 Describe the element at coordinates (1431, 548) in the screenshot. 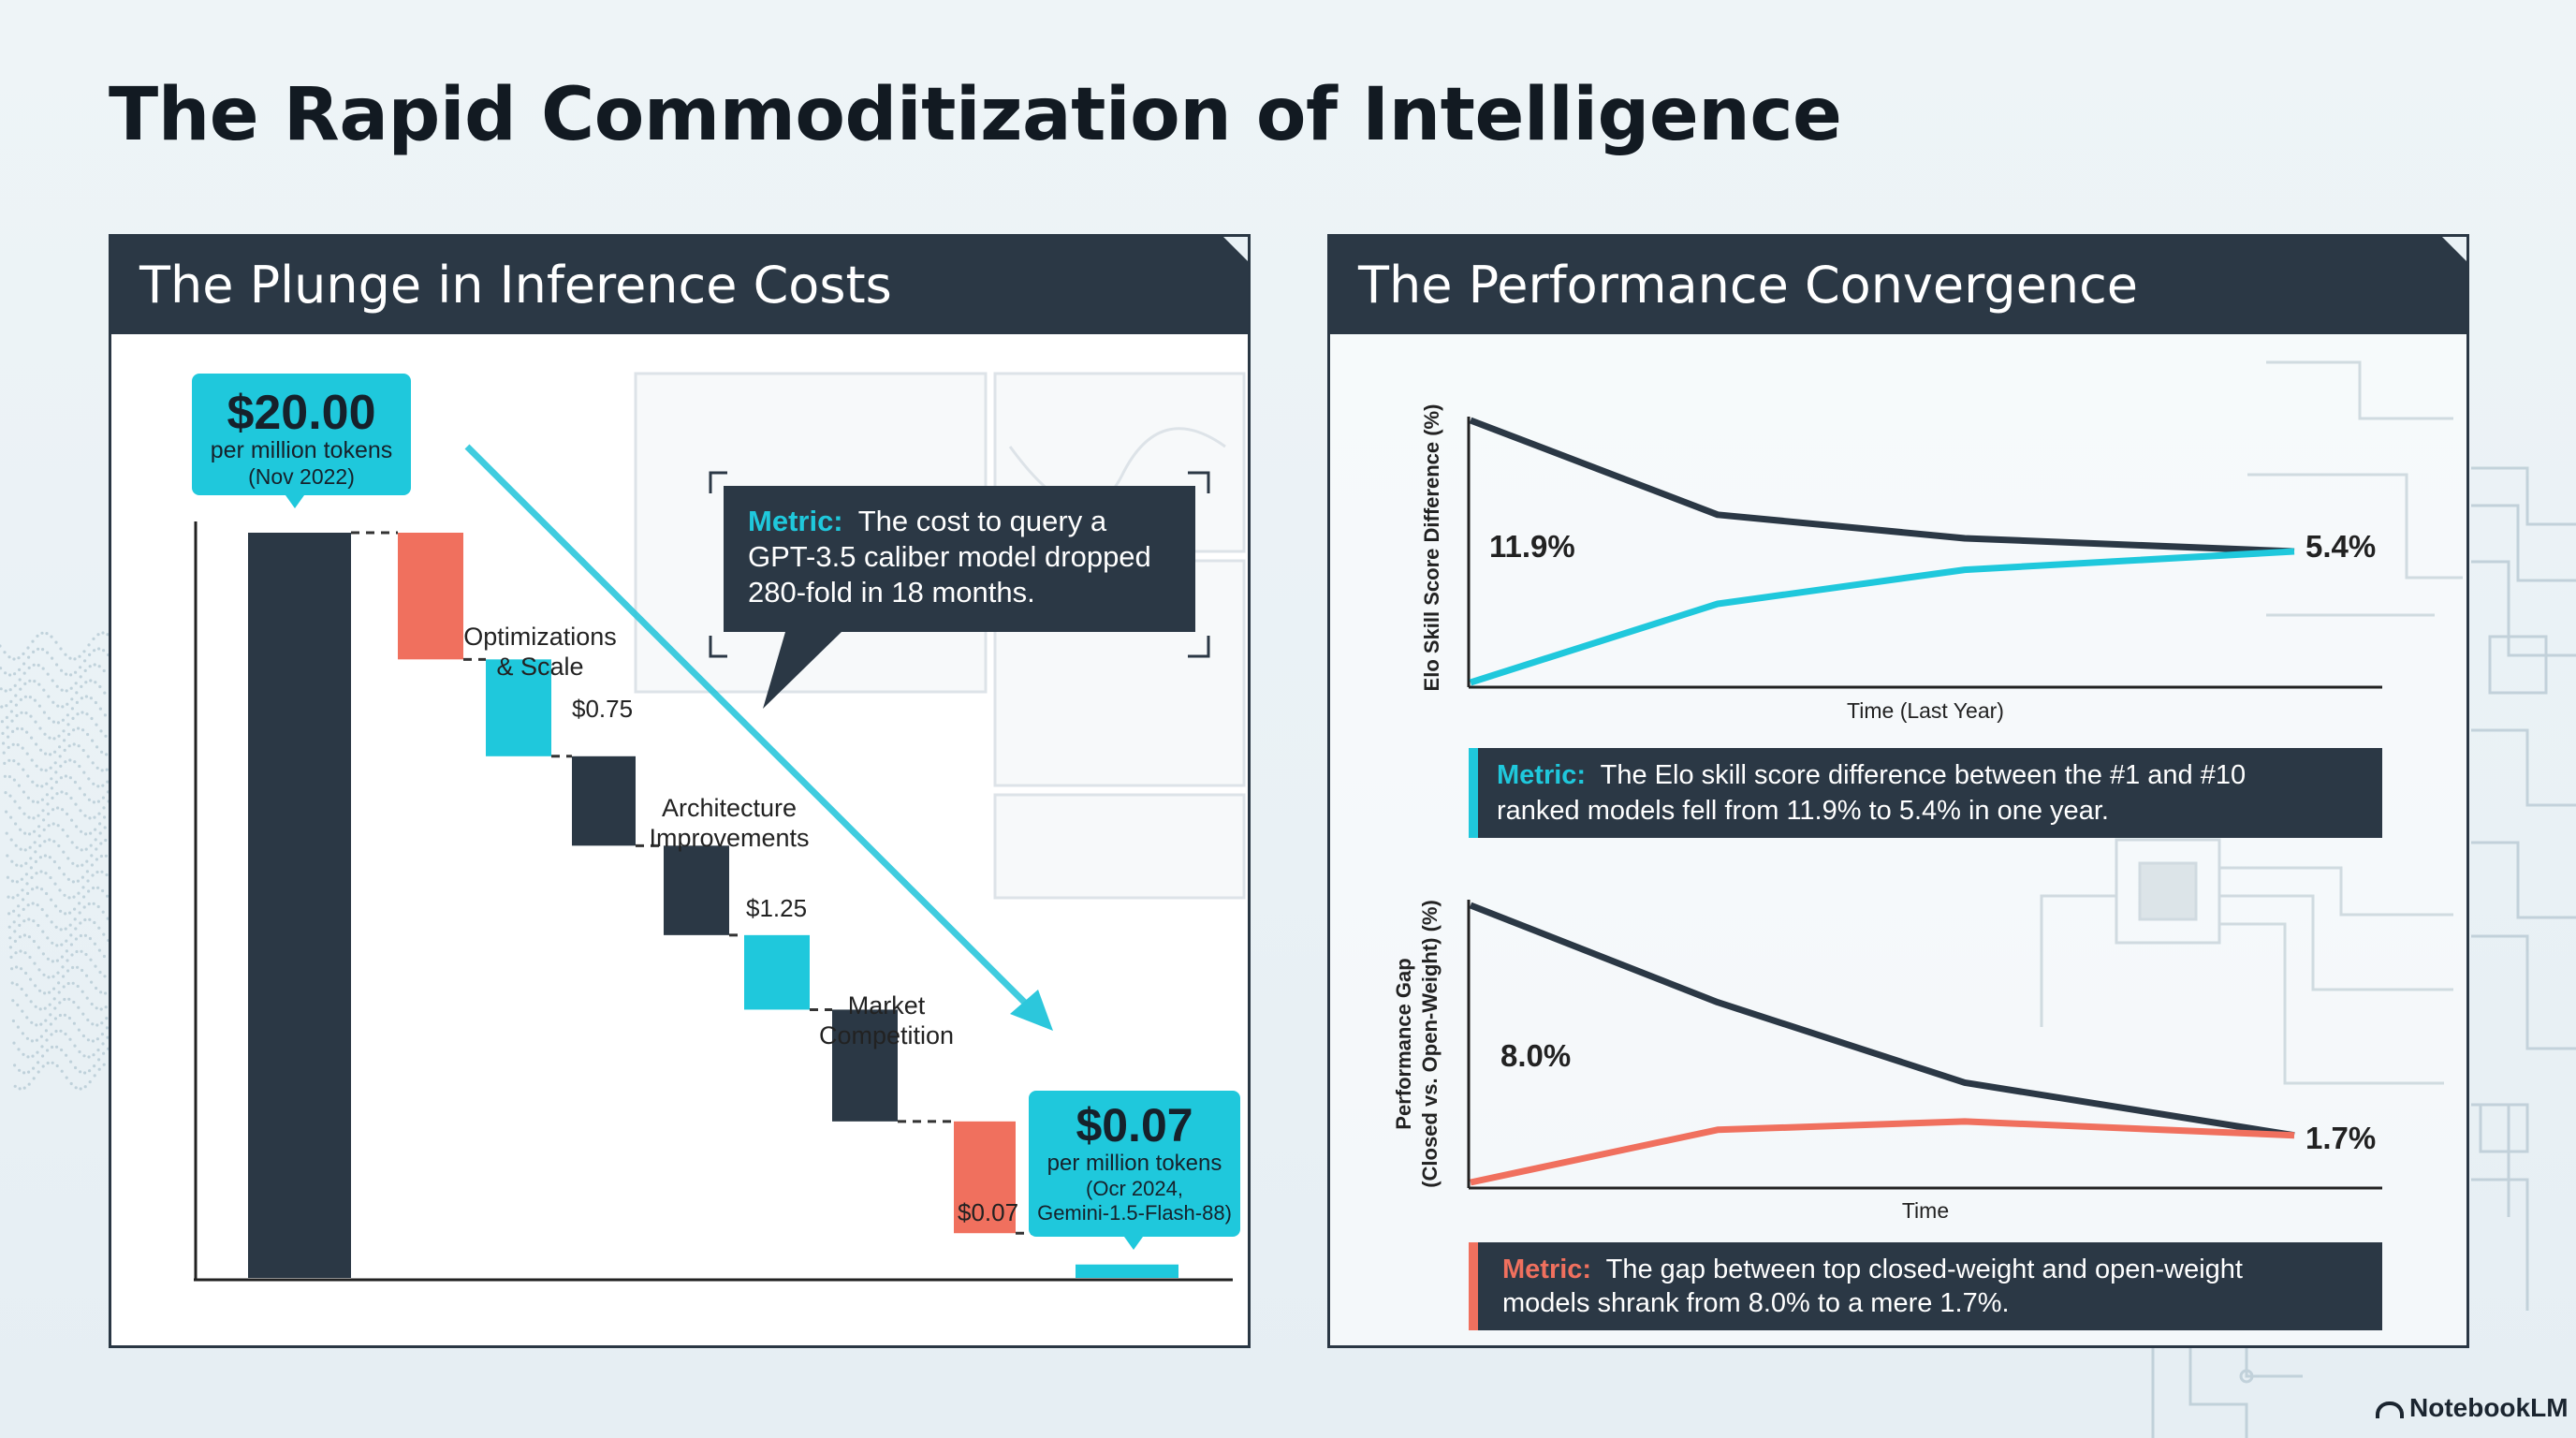

I see `chart1-ylabel: Elo Skill Score Difference (%)` at that location.